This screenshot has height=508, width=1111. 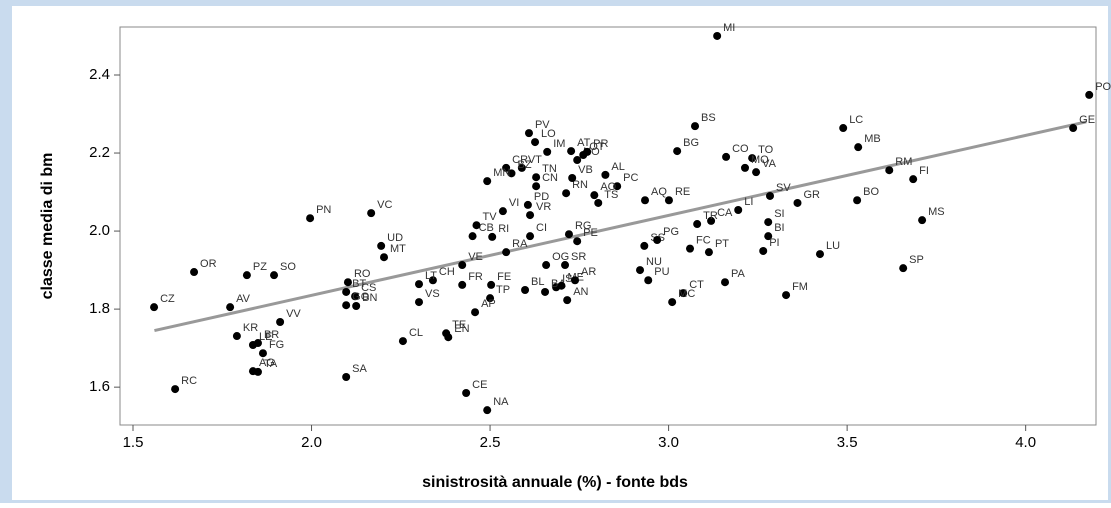 I want to click on point-label: AO, so click(x=608, y=187).